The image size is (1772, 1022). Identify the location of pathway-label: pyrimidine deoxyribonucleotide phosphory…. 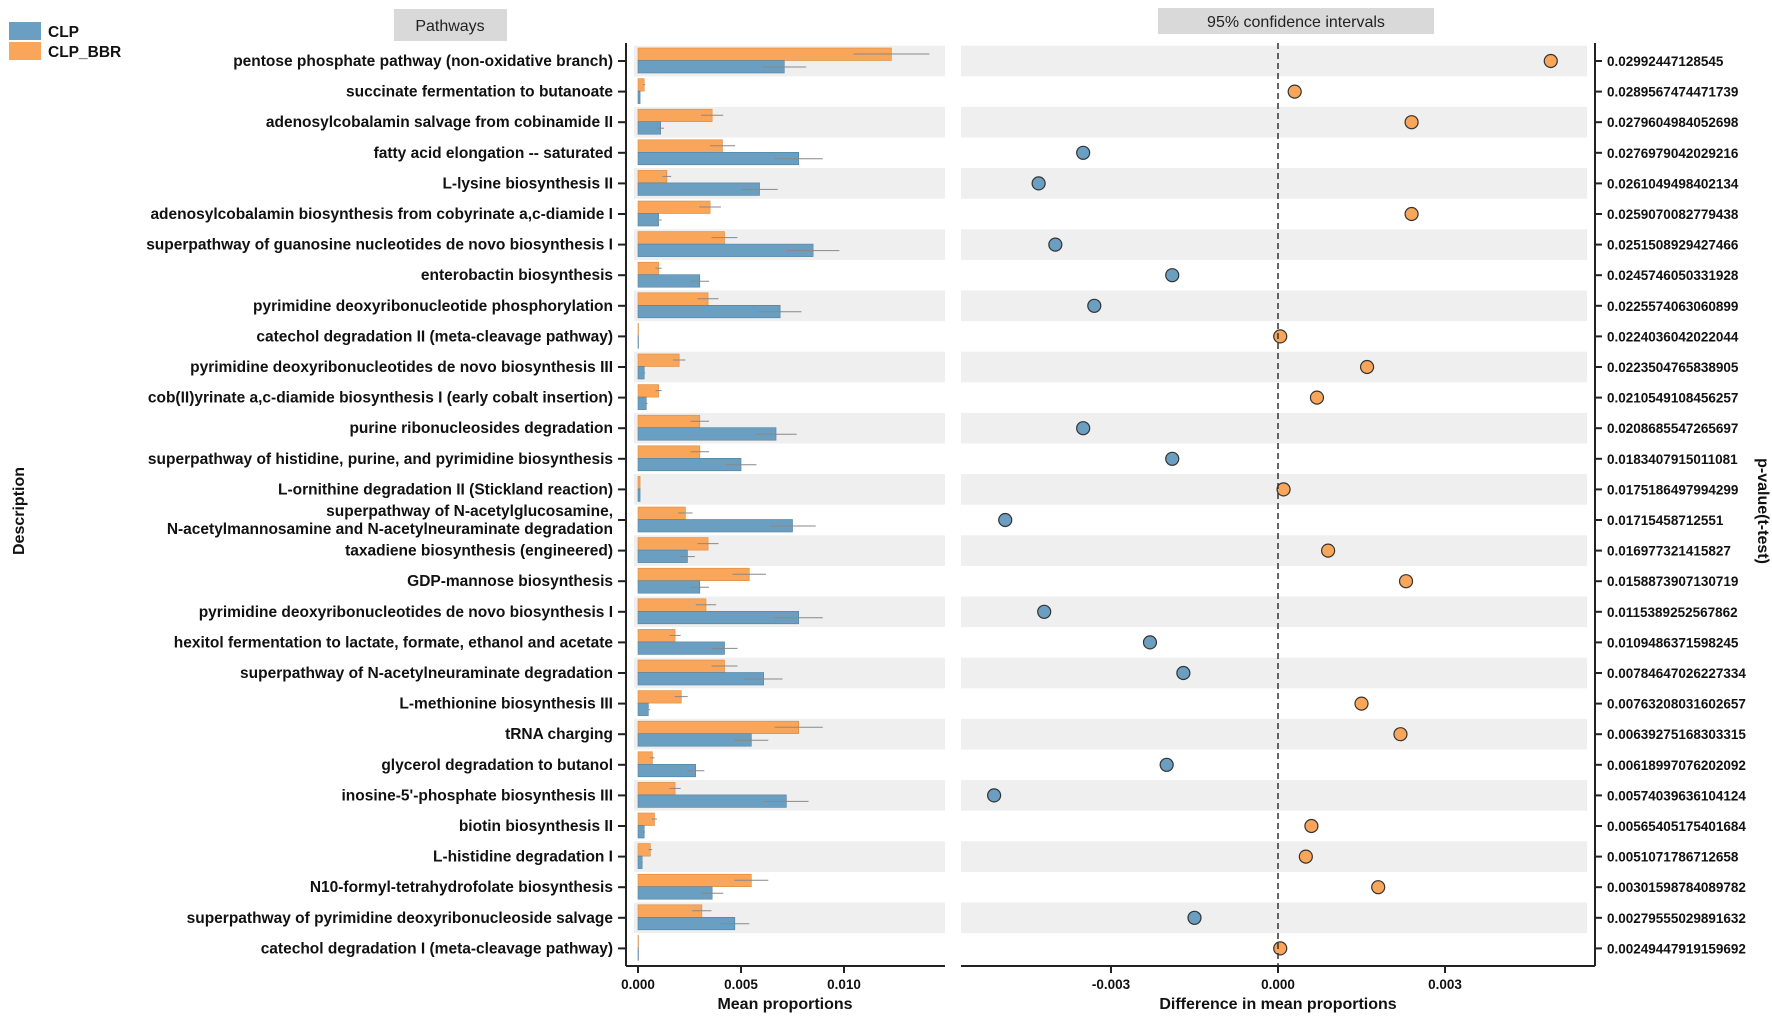
(433, 306).